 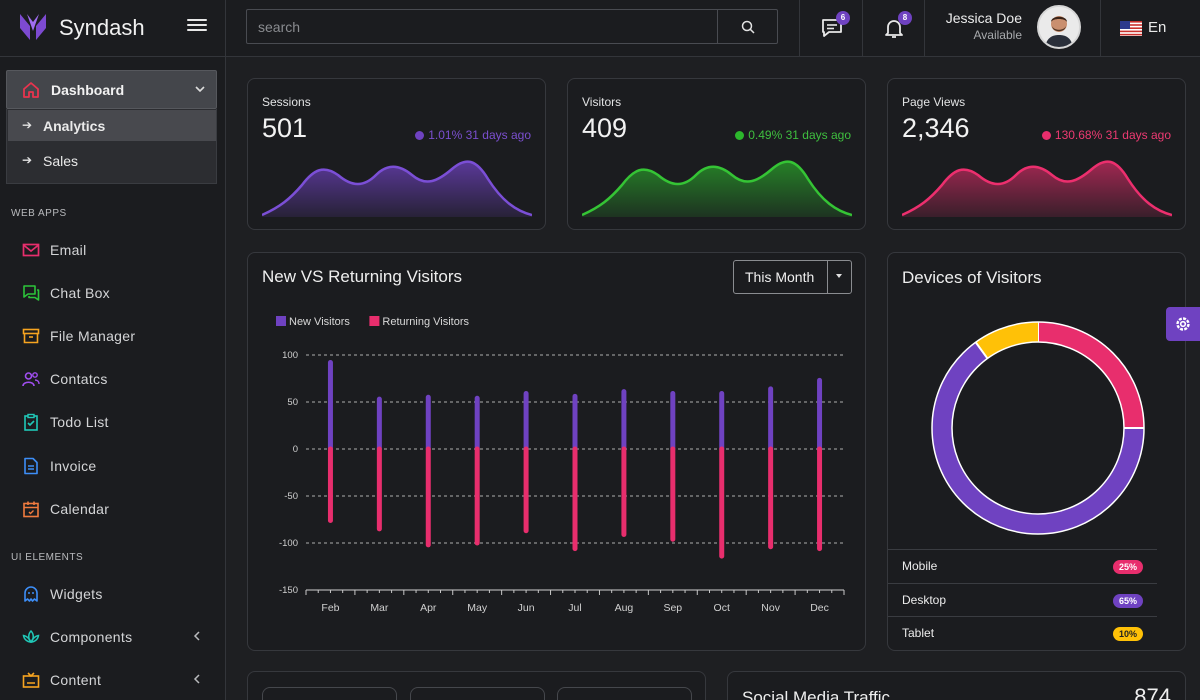 What do you see at coordinates (717, 188) in the screenshot?
I see `visitors-sparkline` at bounding box center [717, 188].